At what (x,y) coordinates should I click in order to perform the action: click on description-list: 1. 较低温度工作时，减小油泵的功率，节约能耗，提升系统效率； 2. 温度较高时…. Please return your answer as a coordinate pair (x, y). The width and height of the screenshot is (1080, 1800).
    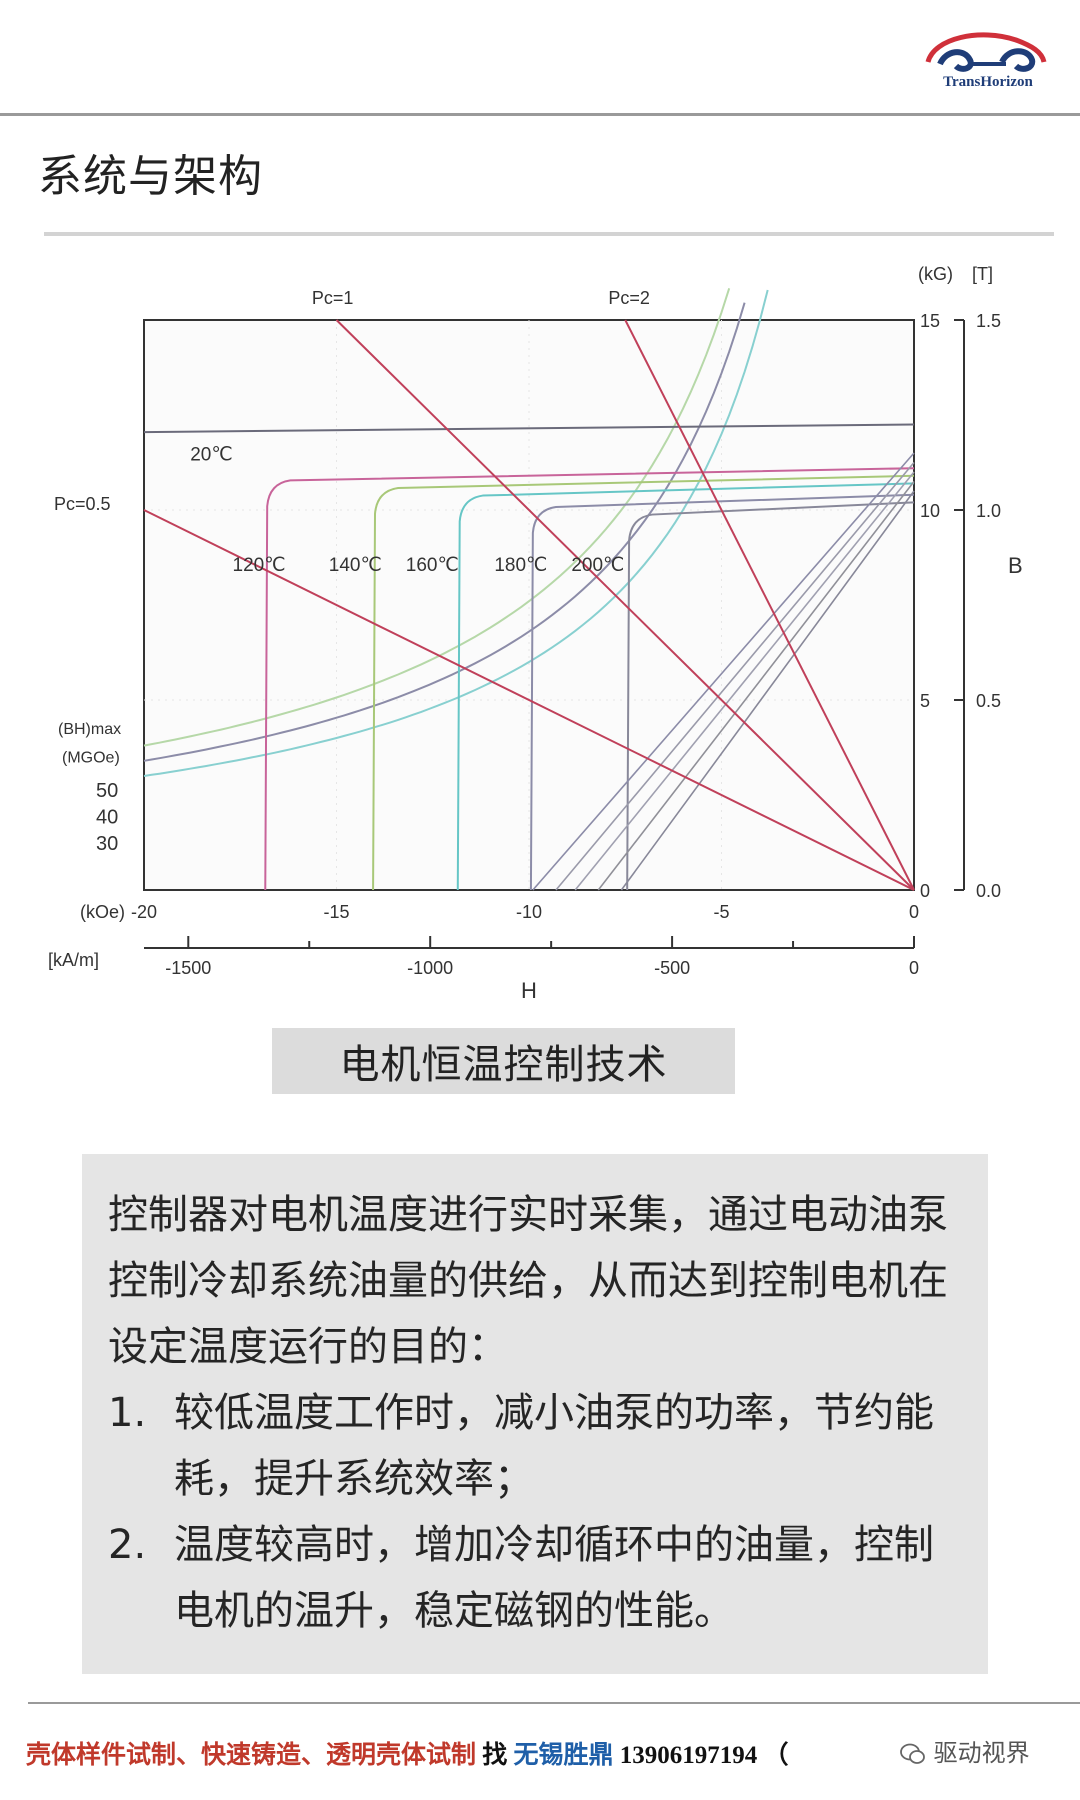
    Looking at the image, I should click on (537, 1512).